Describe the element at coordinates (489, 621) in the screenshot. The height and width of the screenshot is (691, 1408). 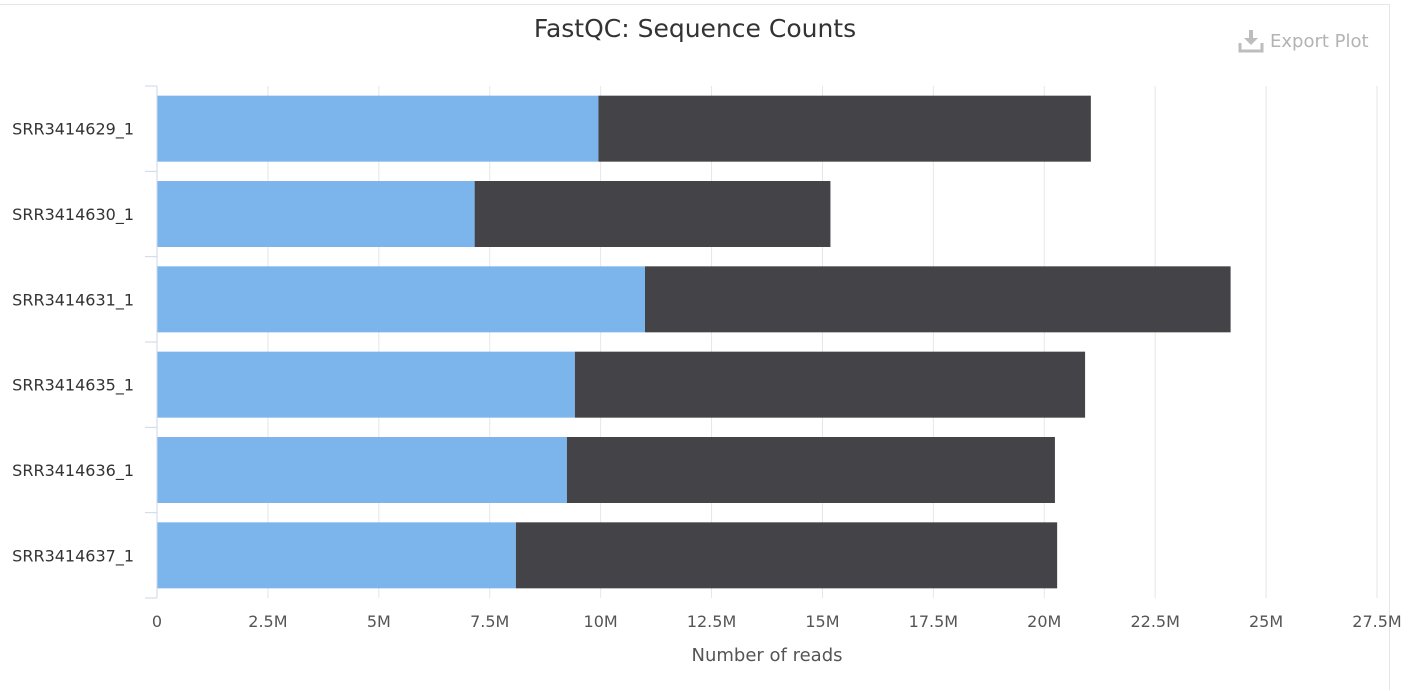
I see `x-tick-label: 7.5M` at that location.